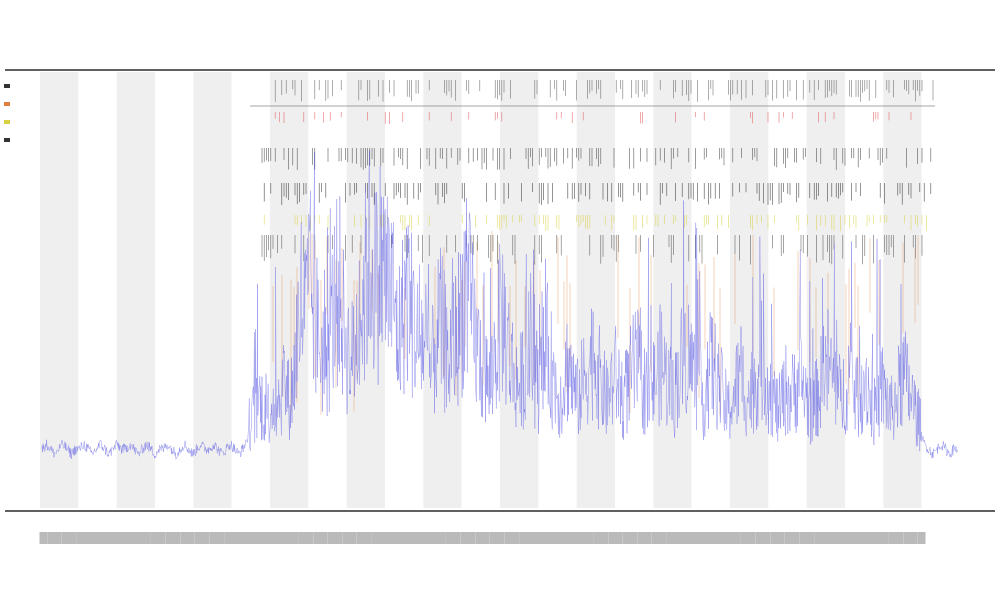  Describe the element at coordinates (7, 113) in the screenshot. I see `legend` at that location.